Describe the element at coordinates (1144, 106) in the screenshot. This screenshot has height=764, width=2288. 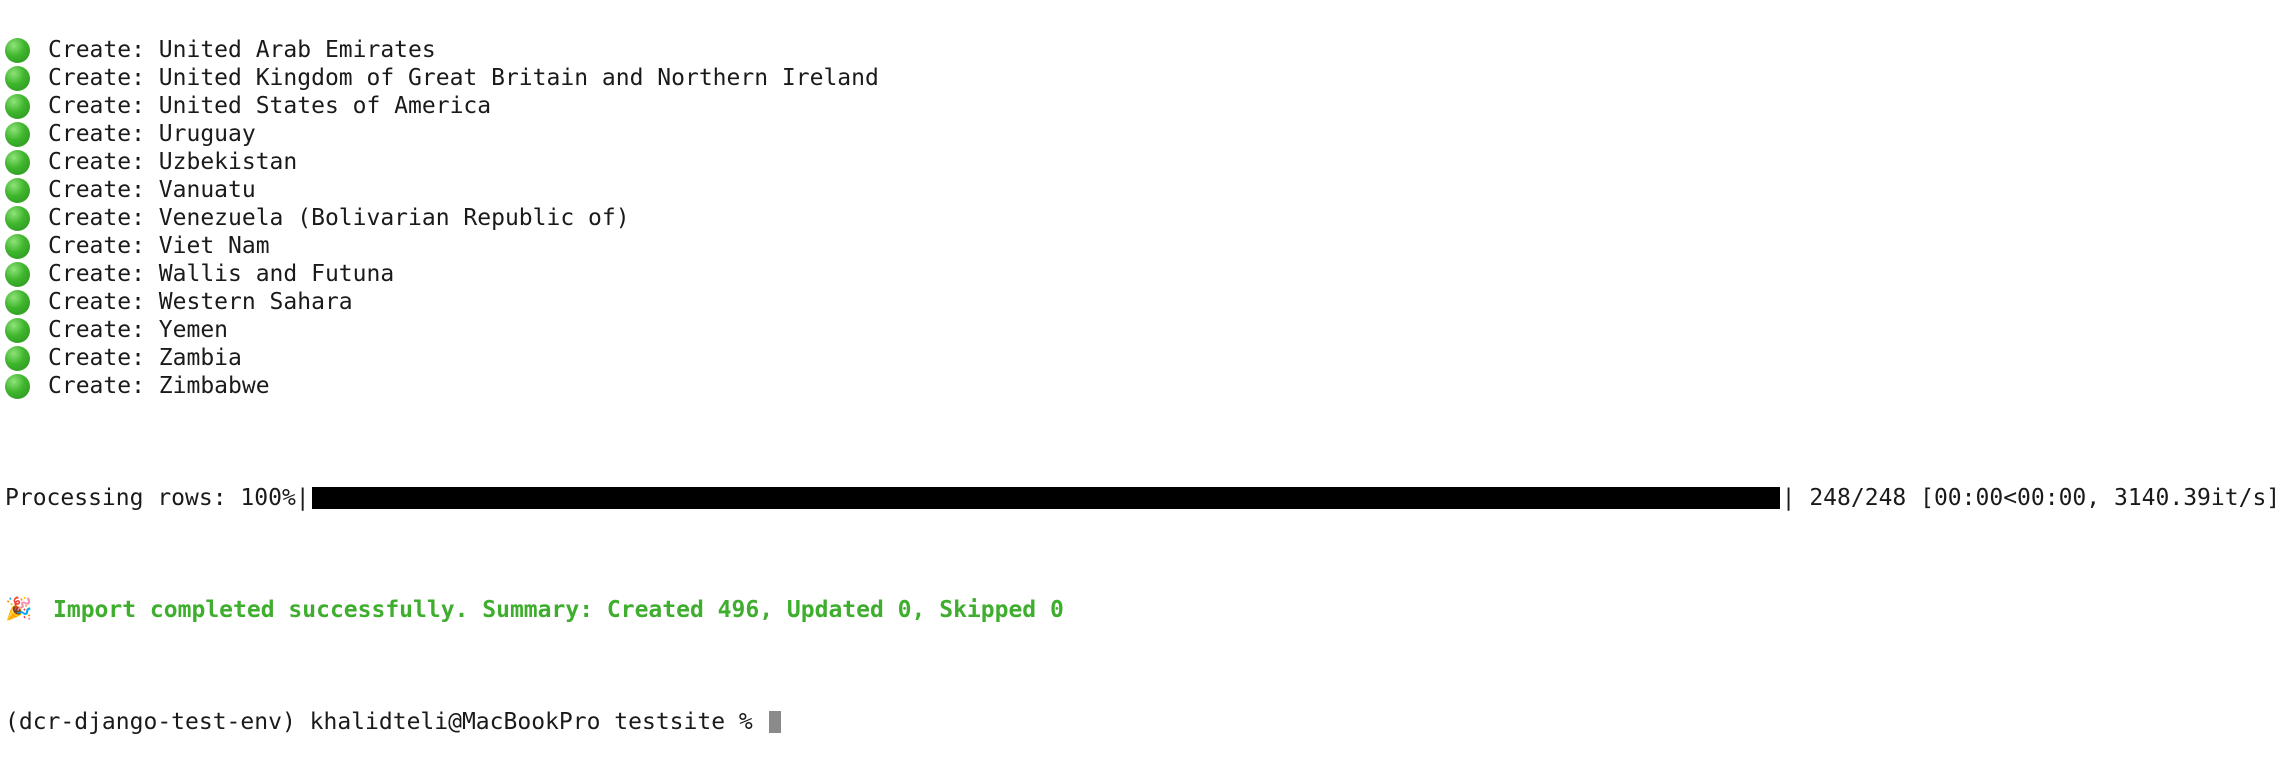
I see `create-line: Create: United States of America` at that location.